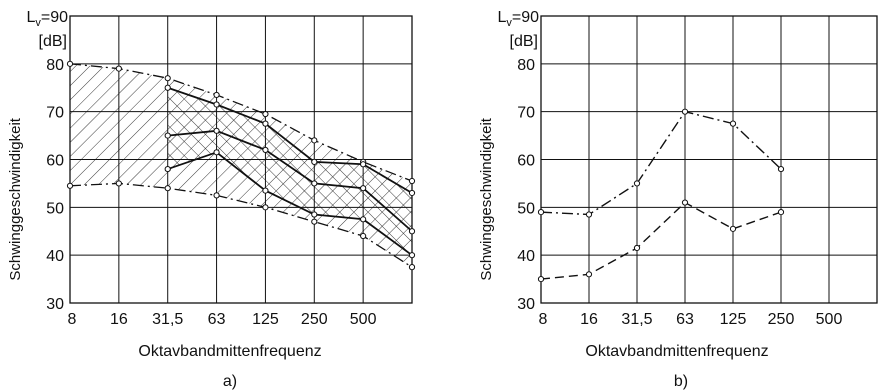 Image resolution: width=880 pixels, height=390 pixels. I want to click on panel-b-y-tick-label: 70, so click(526, 113).